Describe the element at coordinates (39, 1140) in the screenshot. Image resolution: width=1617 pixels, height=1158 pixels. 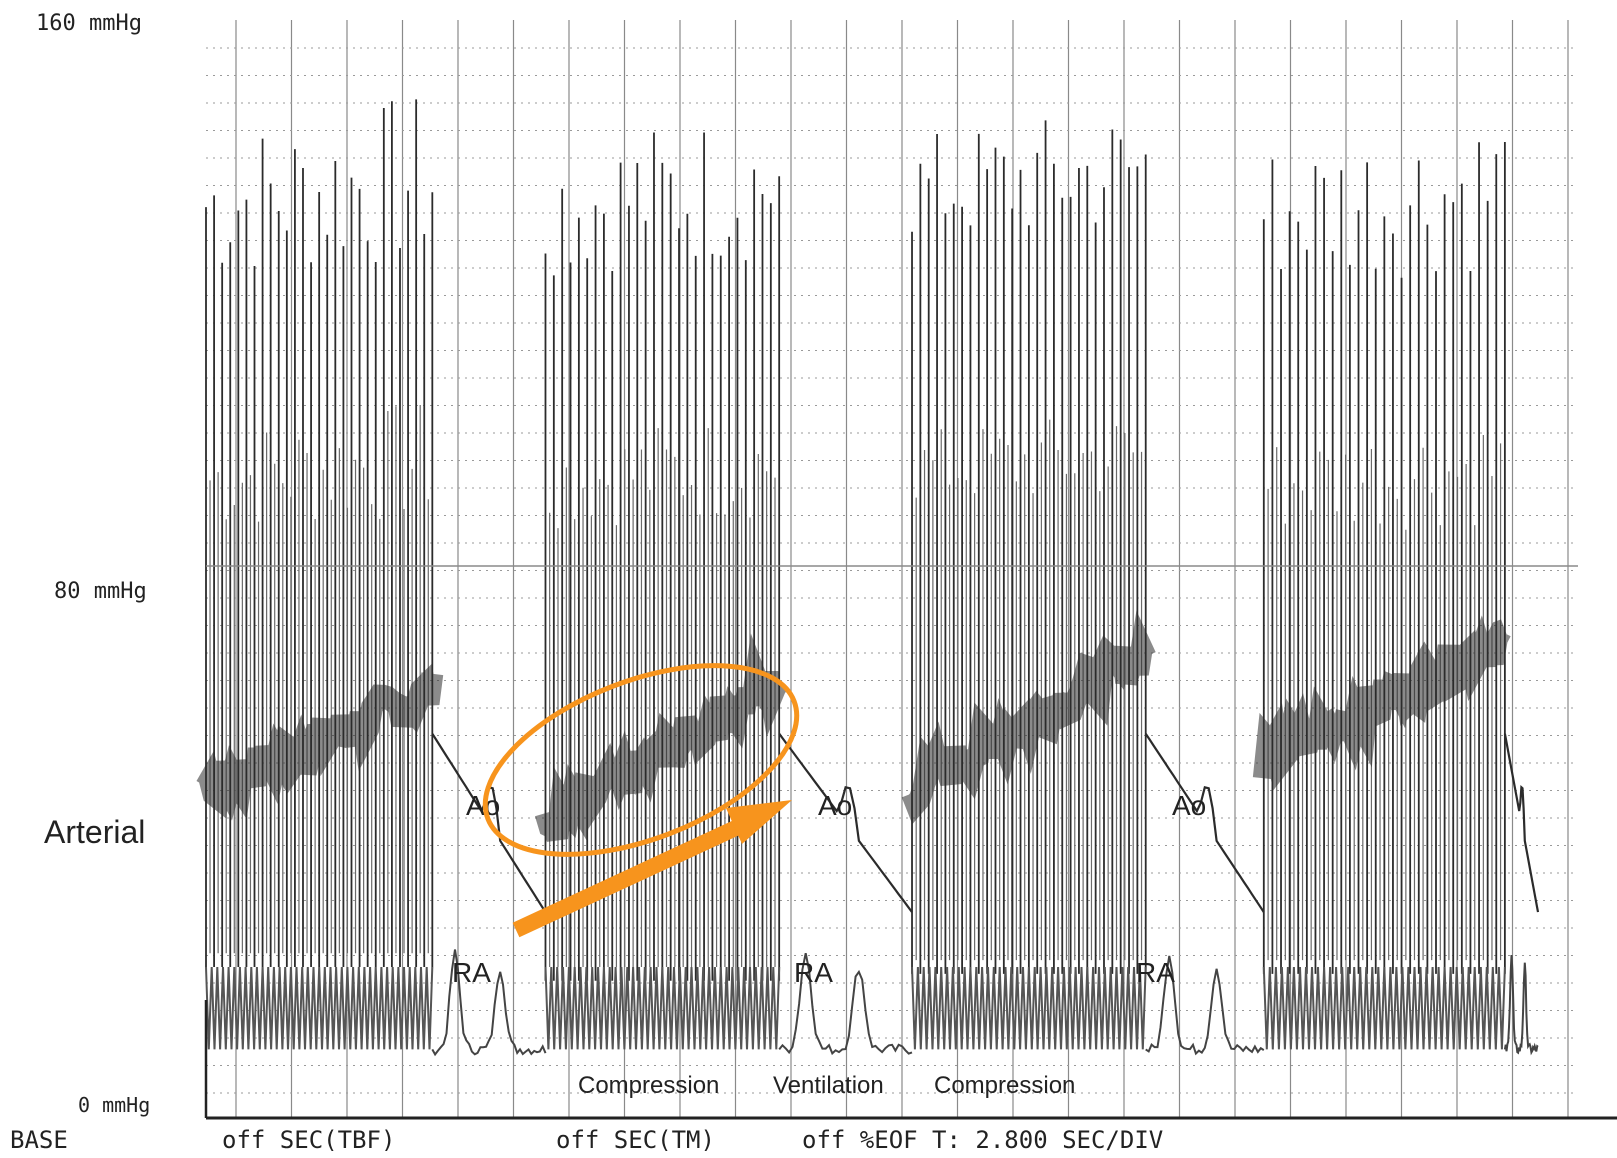
I see `footer-base: BASE` at that location.